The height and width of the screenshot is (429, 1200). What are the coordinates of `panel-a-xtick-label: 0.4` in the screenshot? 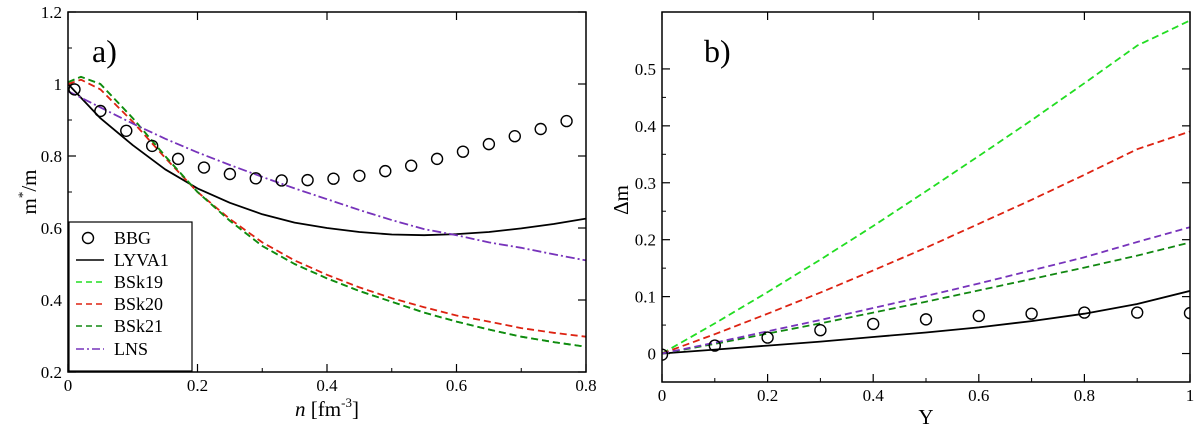 It's located at (327, 385).